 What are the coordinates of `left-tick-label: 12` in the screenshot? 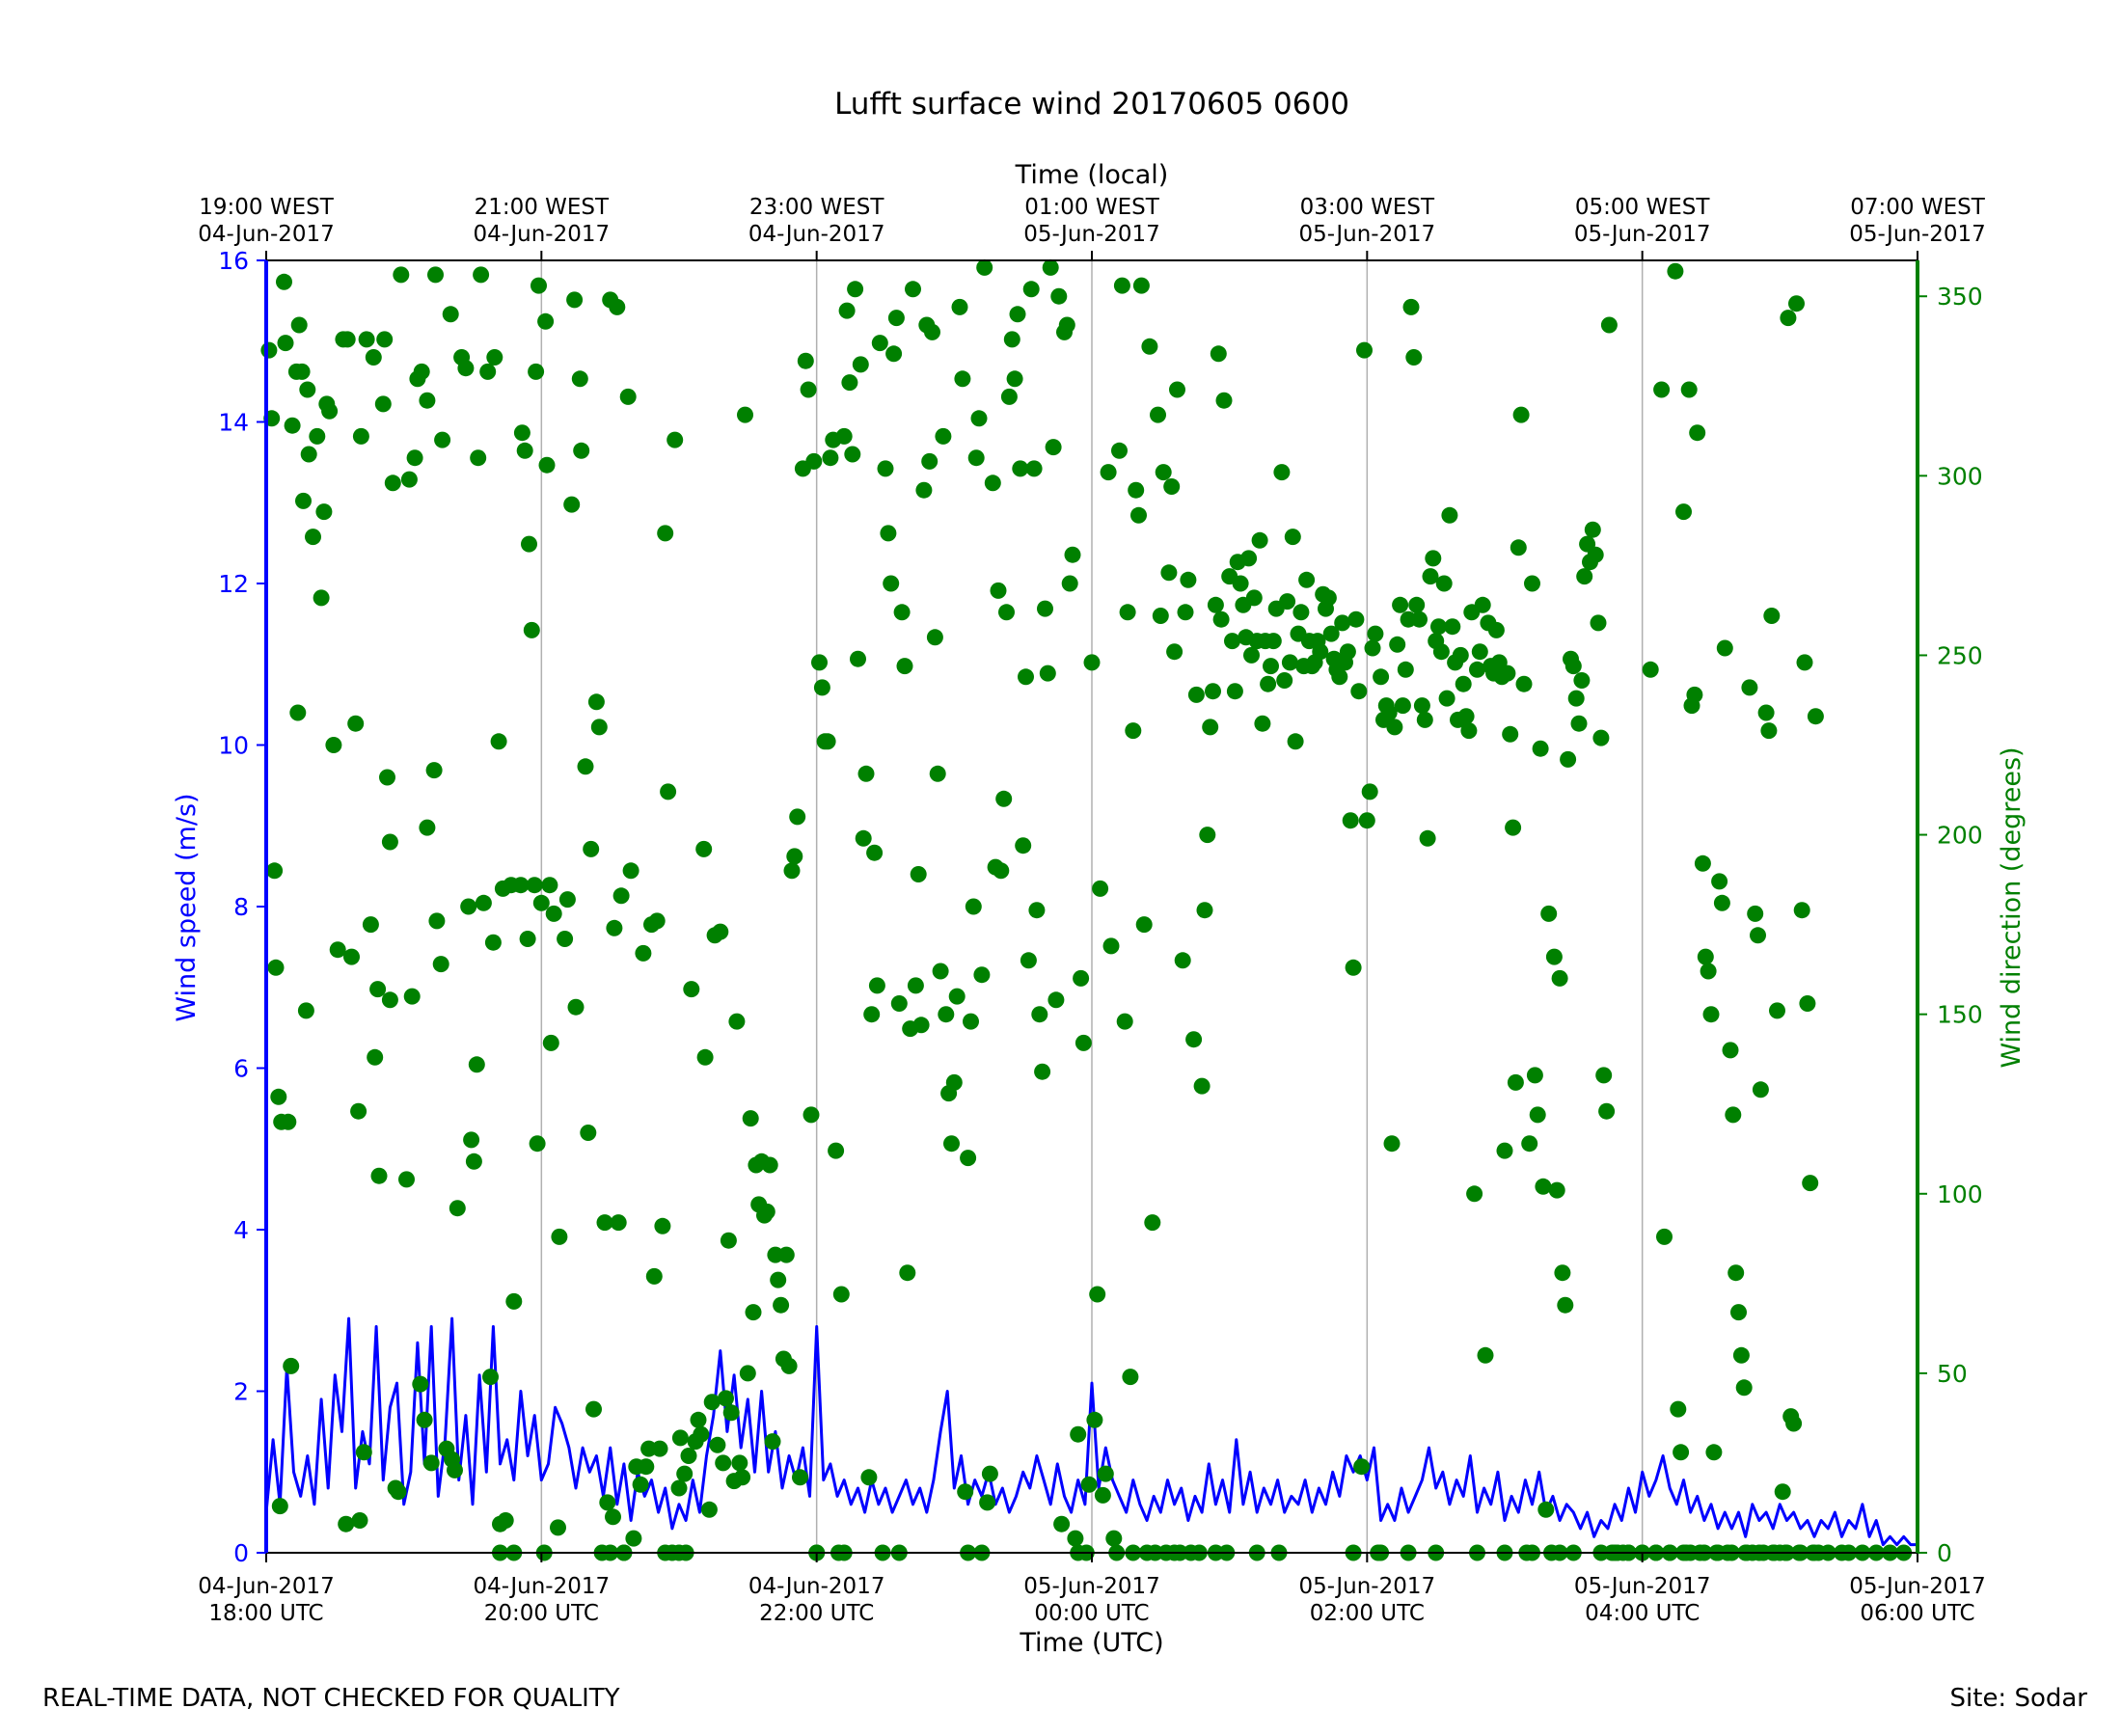 It's located at (234, 584).